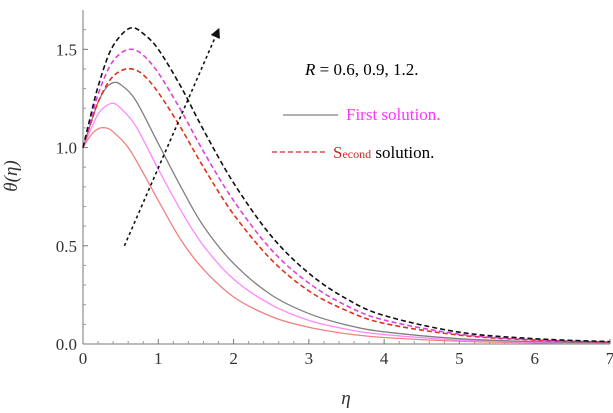 This screenshot has height=413, width=613. I want to click on y-ticks: 0.0 0.5 1.0 1.5, so click(72, 191).